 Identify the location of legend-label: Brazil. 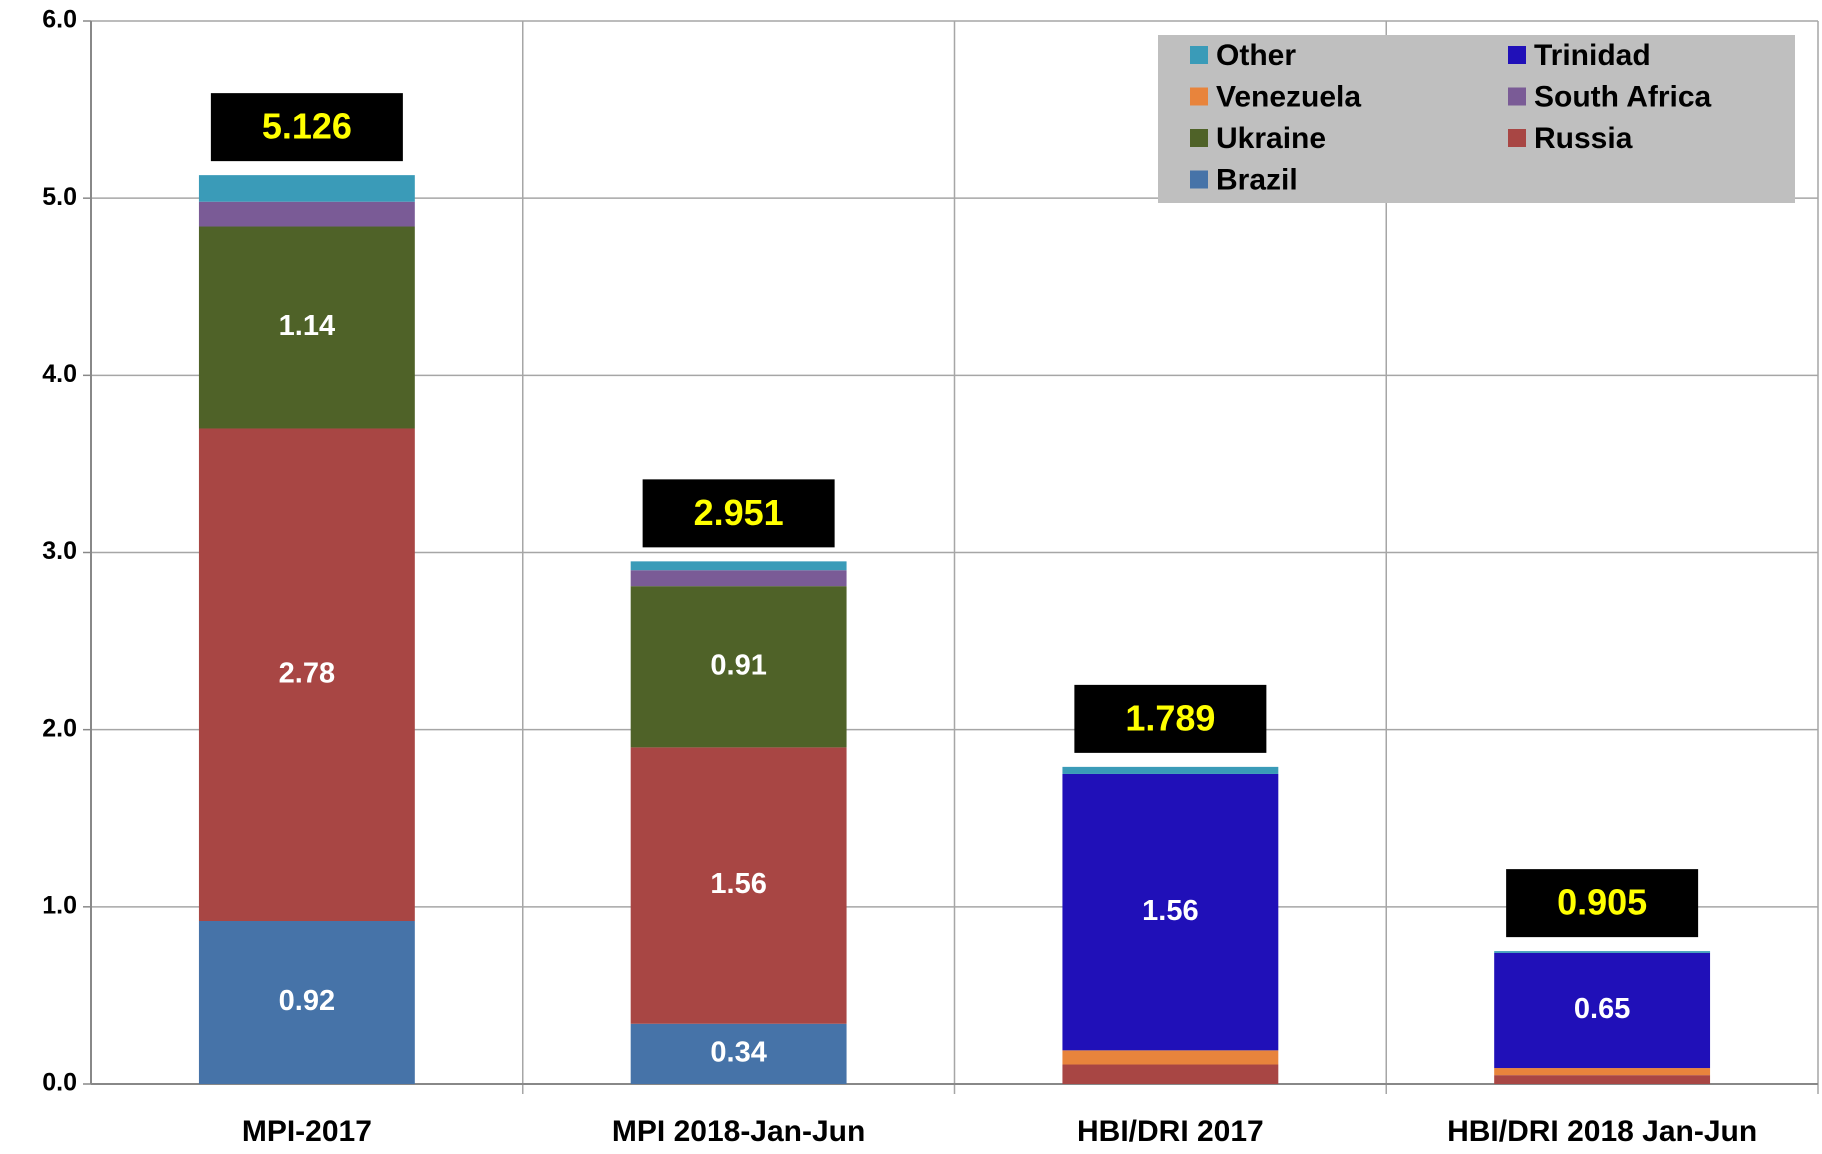
(1257, 179).